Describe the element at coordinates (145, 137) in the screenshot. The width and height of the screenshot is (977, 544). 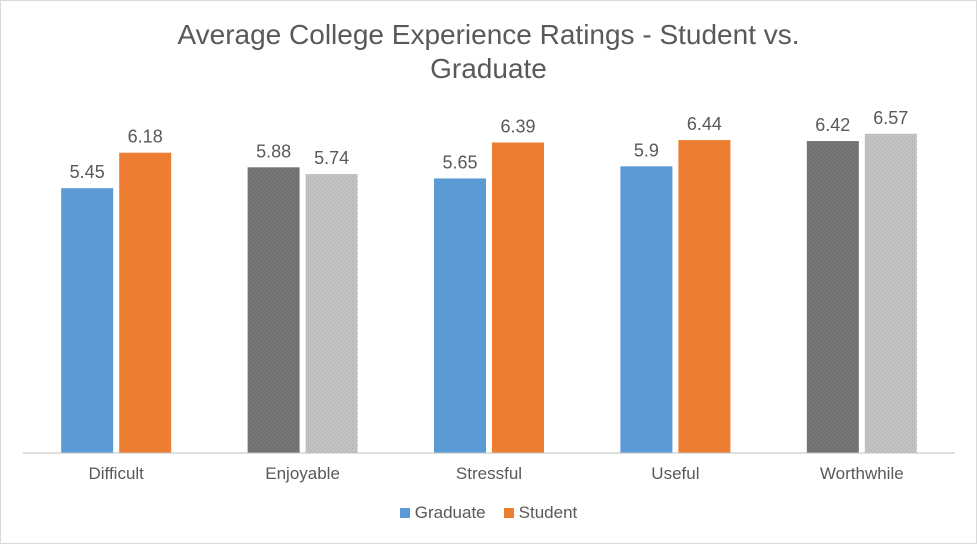
I see `data-label-student-difficult: 6.18` at that location.